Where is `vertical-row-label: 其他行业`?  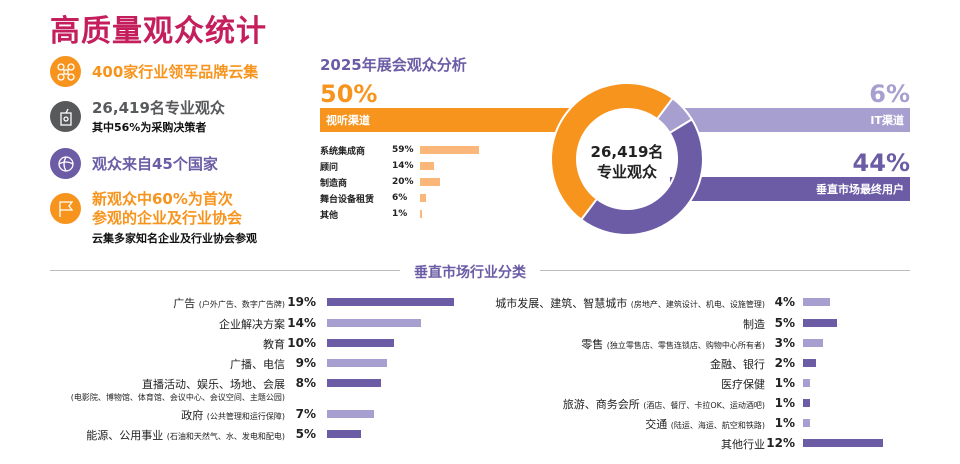
vertical-row-label: 其他行业 is located at coordinates (545, 444).